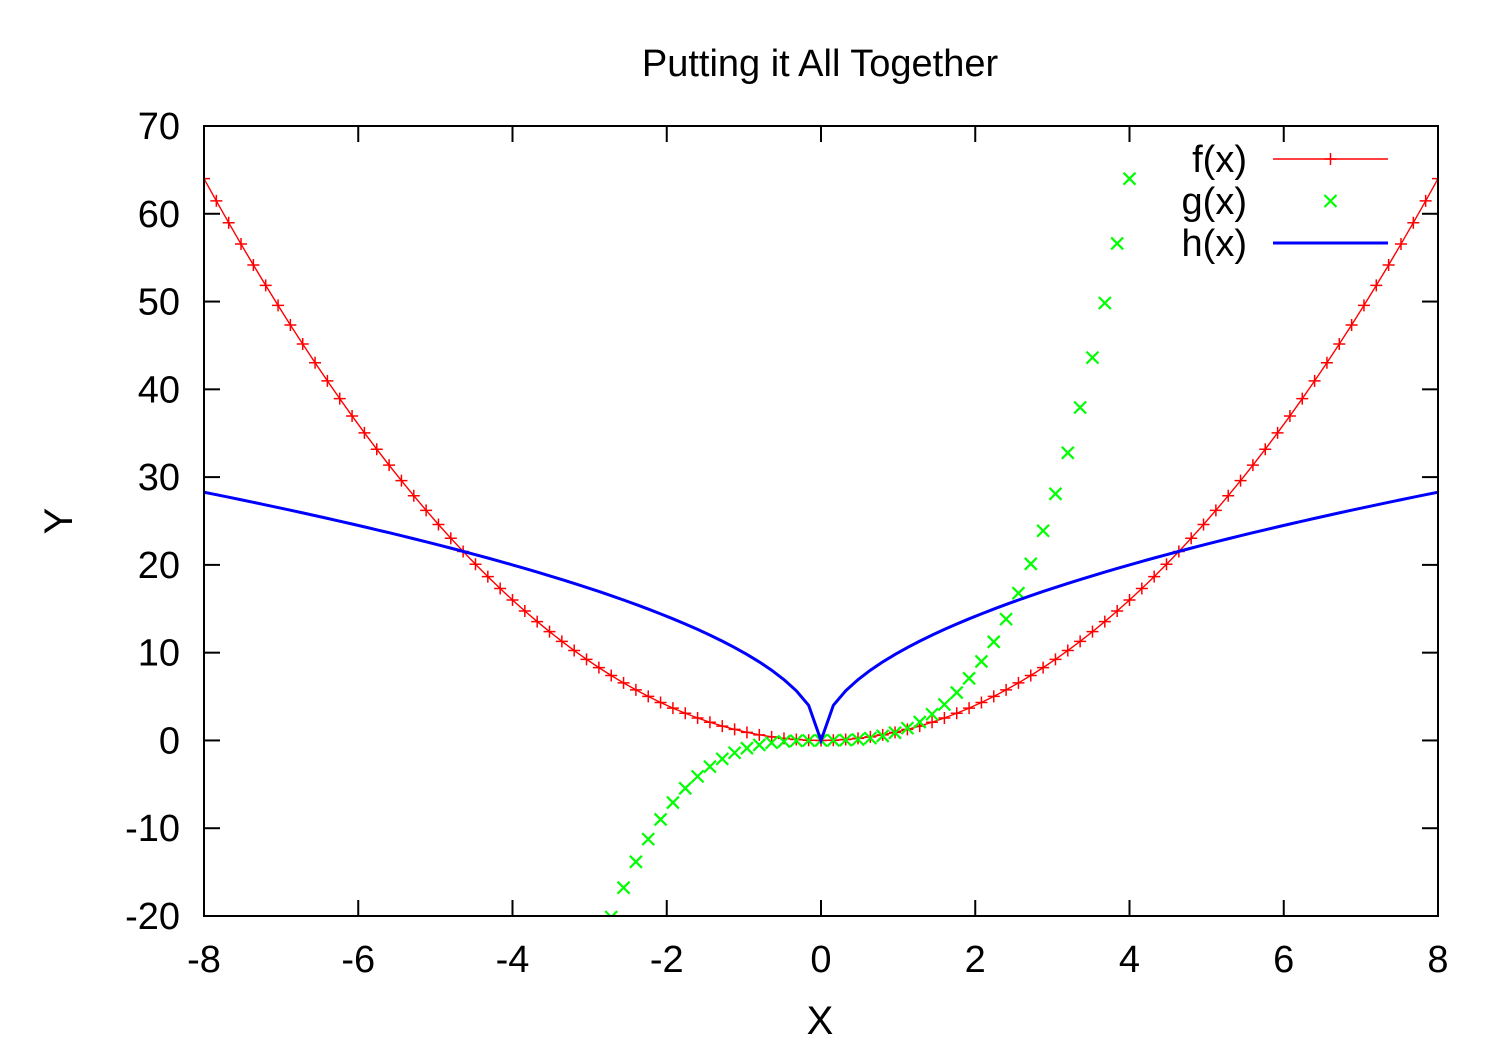 The height and width of the screenshot is (1050, 1500). Describe the element at coordinates (1214, 202) in the screenshot. I see `legend-label: g(x)` at that location.